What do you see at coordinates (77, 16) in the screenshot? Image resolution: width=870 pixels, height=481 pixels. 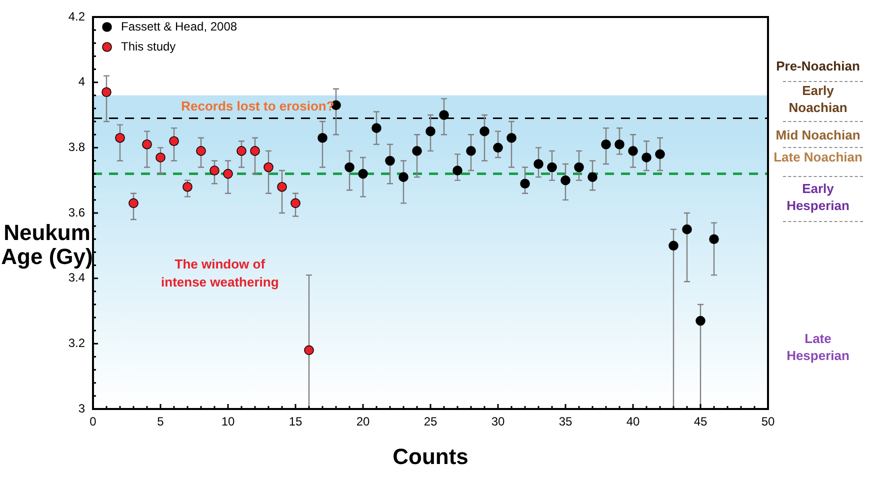 I see `y-tick-label: 4.2` at bounding box center [77, 16].